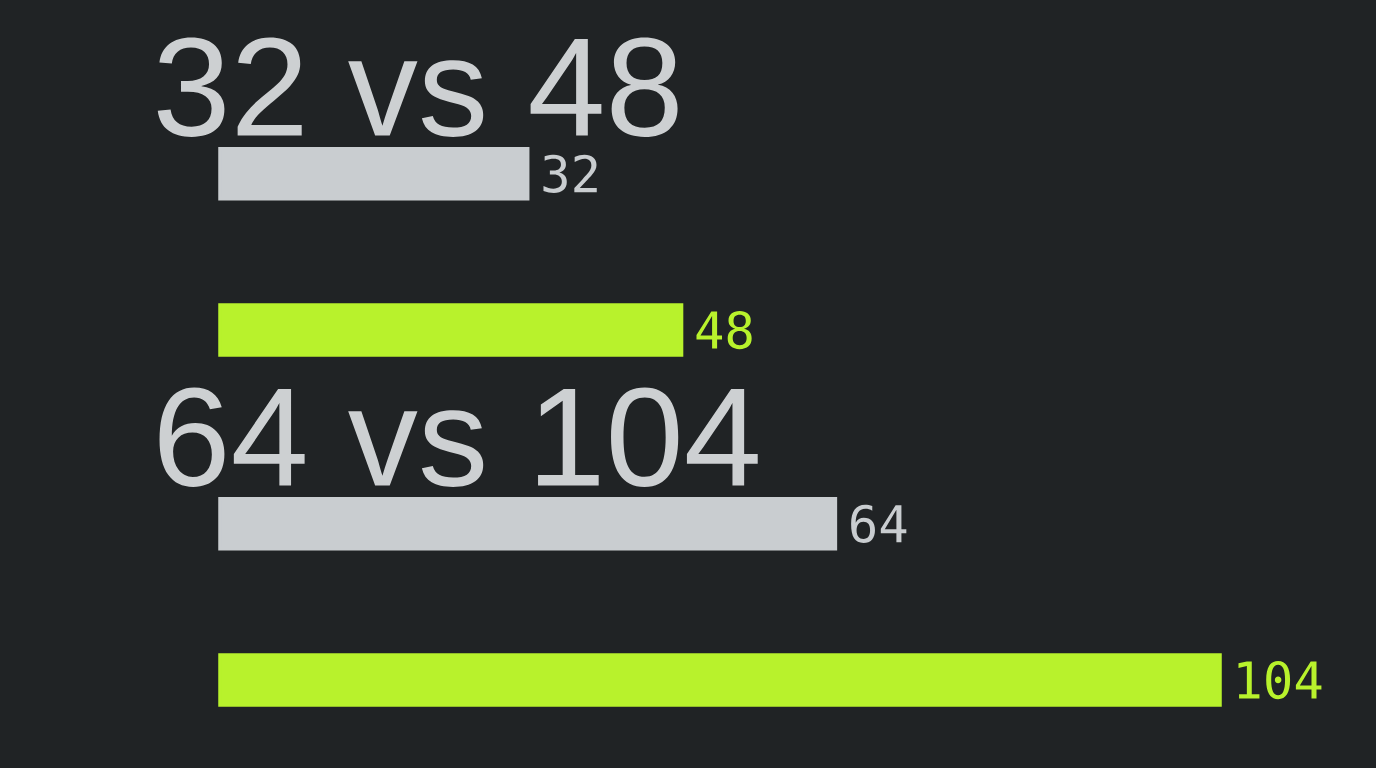  What do you see at coordinates (879, 523) in the screenshot?
I see `data-label: 64` at bounding box center [879, 523].